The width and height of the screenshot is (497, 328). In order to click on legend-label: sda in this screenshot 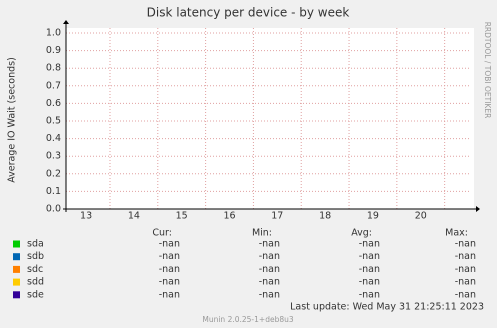, I will do `click(35, 244)`.